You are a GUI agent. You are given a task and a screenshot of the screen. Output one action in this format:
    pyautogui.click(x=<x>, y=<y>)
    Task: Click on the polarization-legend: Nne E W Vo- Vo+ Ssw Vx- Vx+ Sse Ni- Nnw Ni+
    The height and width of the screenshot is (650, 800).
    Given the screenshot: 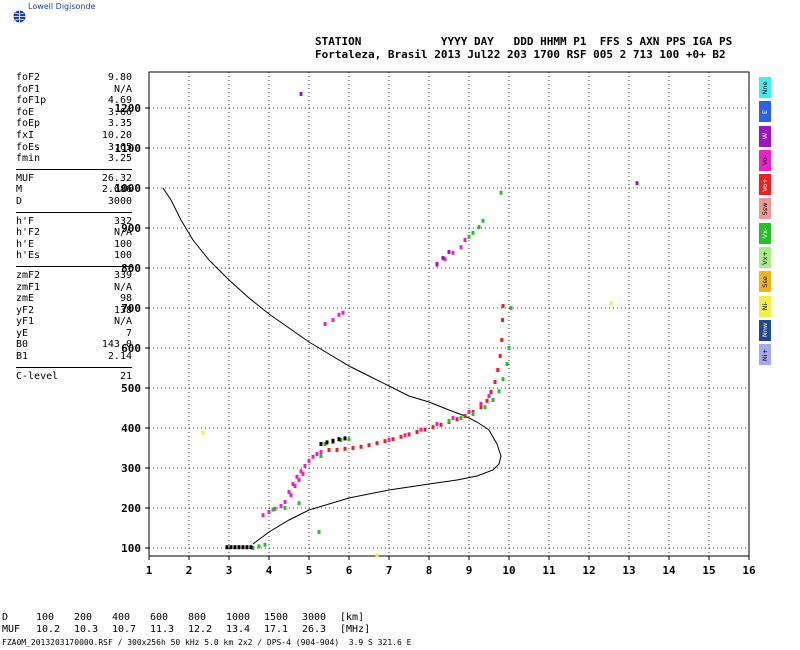 What is the action you would take?
    pyautogui.click(x=765, y=223)
    